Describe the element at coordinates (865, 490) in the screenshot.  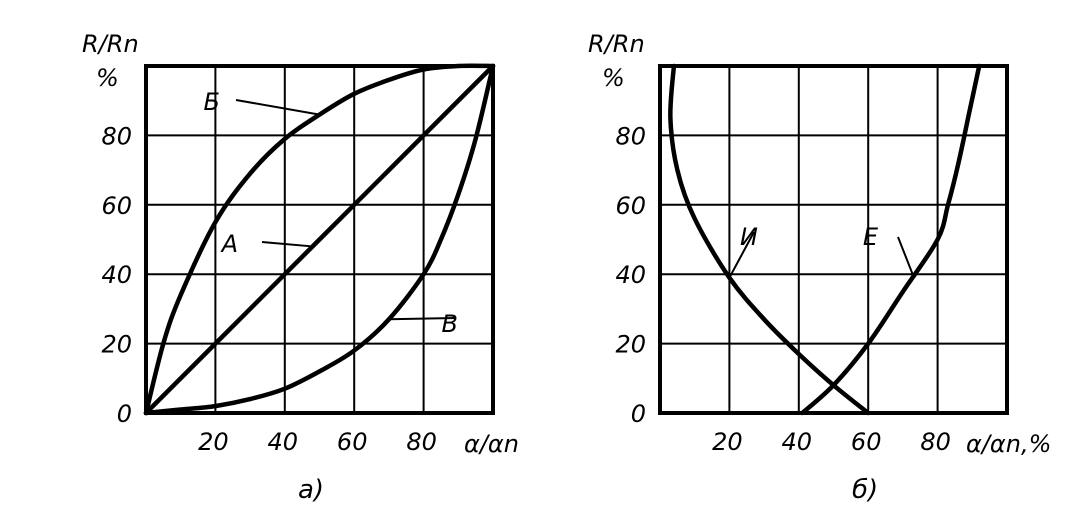
I see `panel-caption: б)` at that location.